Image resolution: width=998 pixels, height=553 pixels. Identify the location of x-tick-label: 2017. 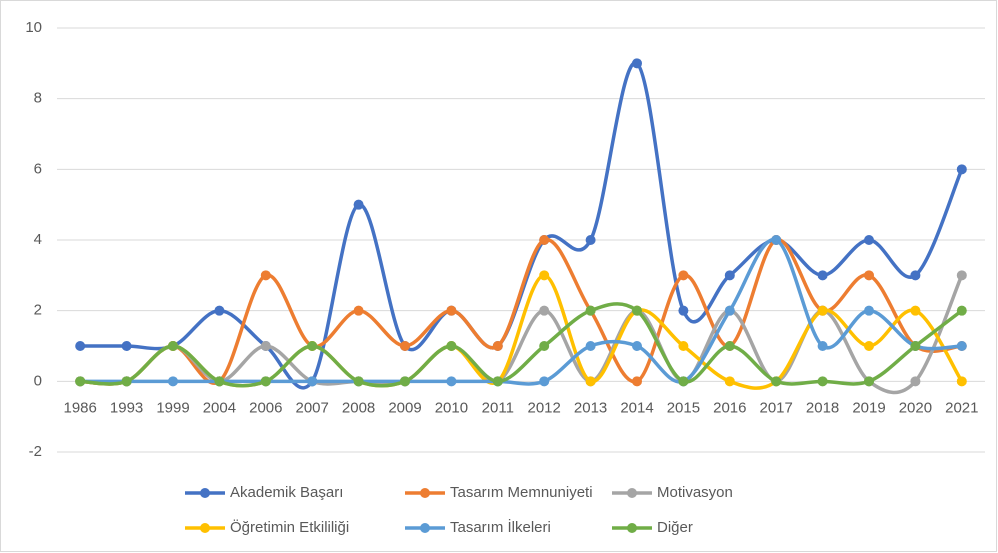
(776, 407).